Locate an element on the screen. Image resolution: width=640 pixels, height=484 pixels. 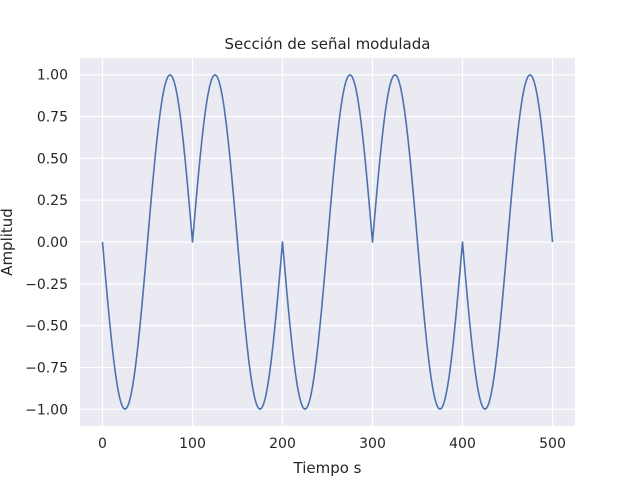
y-tick-label: −0.25 is located at coordinates (46, 285).